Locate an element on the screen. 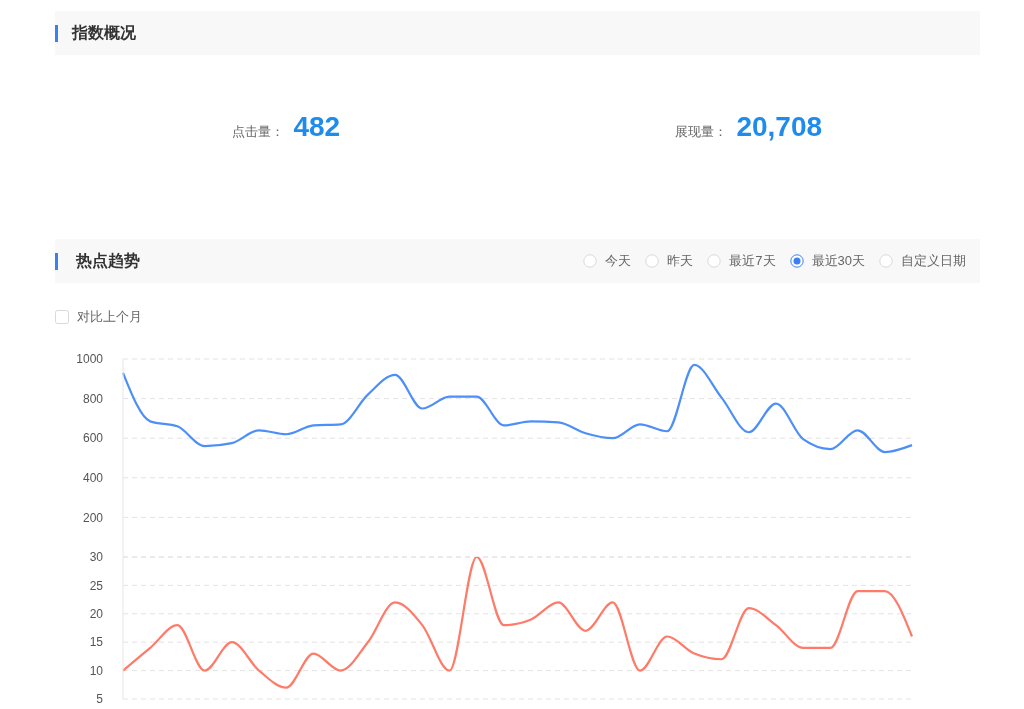 This screenshot has height=709, width=1024. text: 最近7天 is located at coordinates (752, 261).